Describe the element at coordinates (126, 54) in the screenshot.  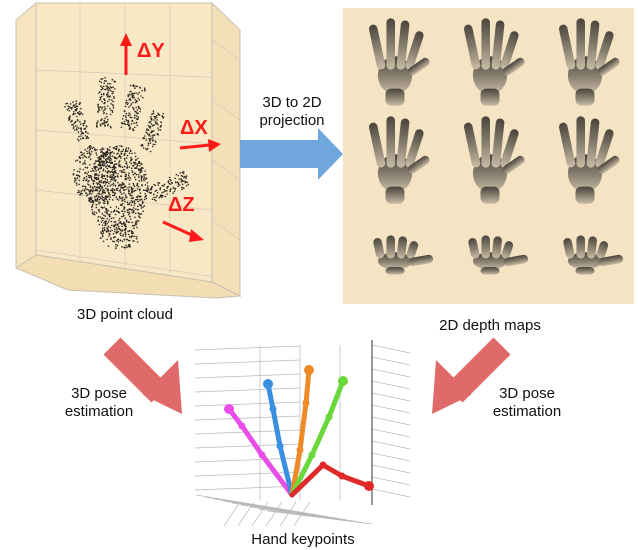
I see `delta-y-arrow` at that location.